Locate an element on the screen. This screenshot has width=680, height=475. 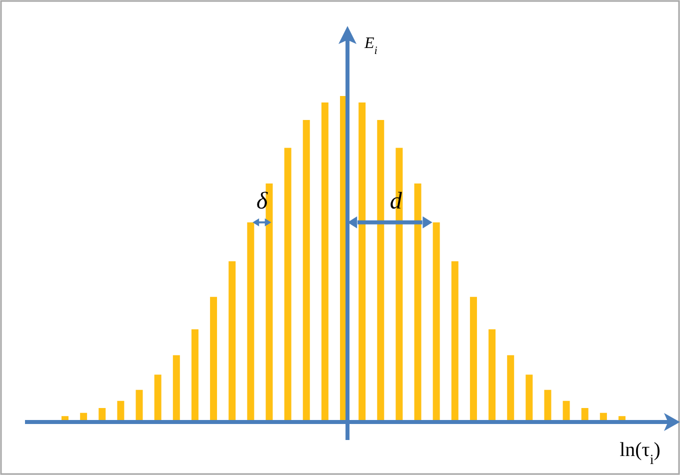
y-axis-title: E$_{i}$ is located at coordinates (371, 46).